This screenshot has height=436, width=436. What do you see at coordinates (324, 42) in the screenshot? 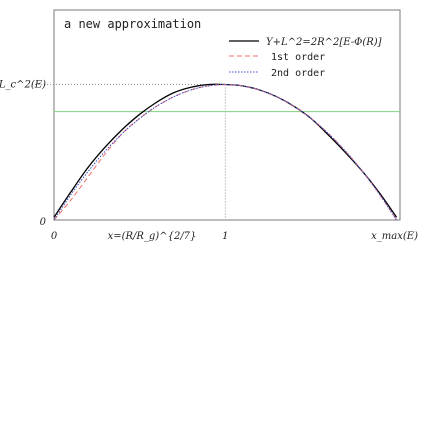
I see `legend-label-exact: Y+L^2=2R^2[E-Φ(R)]` at bounding box center [324, 42].